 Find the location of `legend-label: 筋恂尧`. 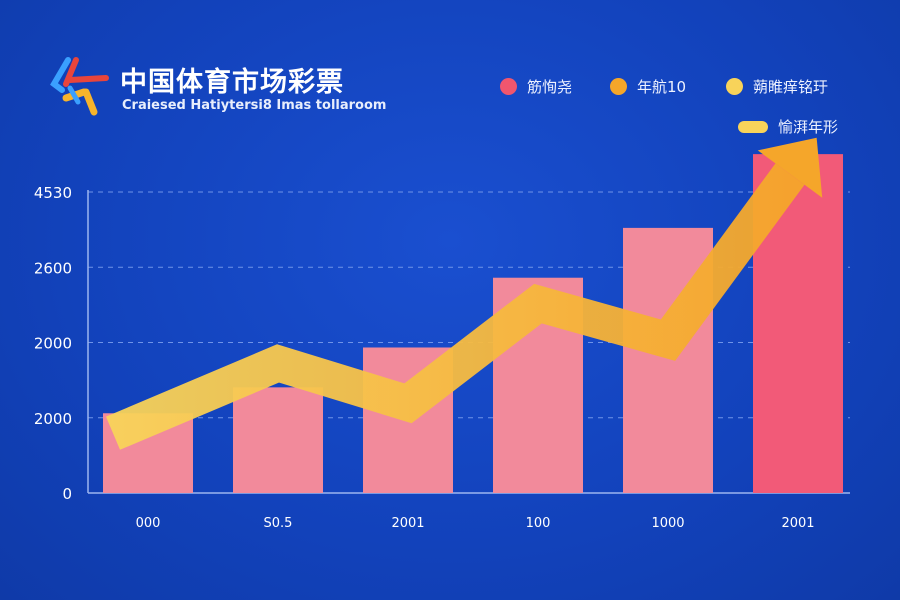

legend-label: 筋恂尧 is located at coordinates (550, 87).